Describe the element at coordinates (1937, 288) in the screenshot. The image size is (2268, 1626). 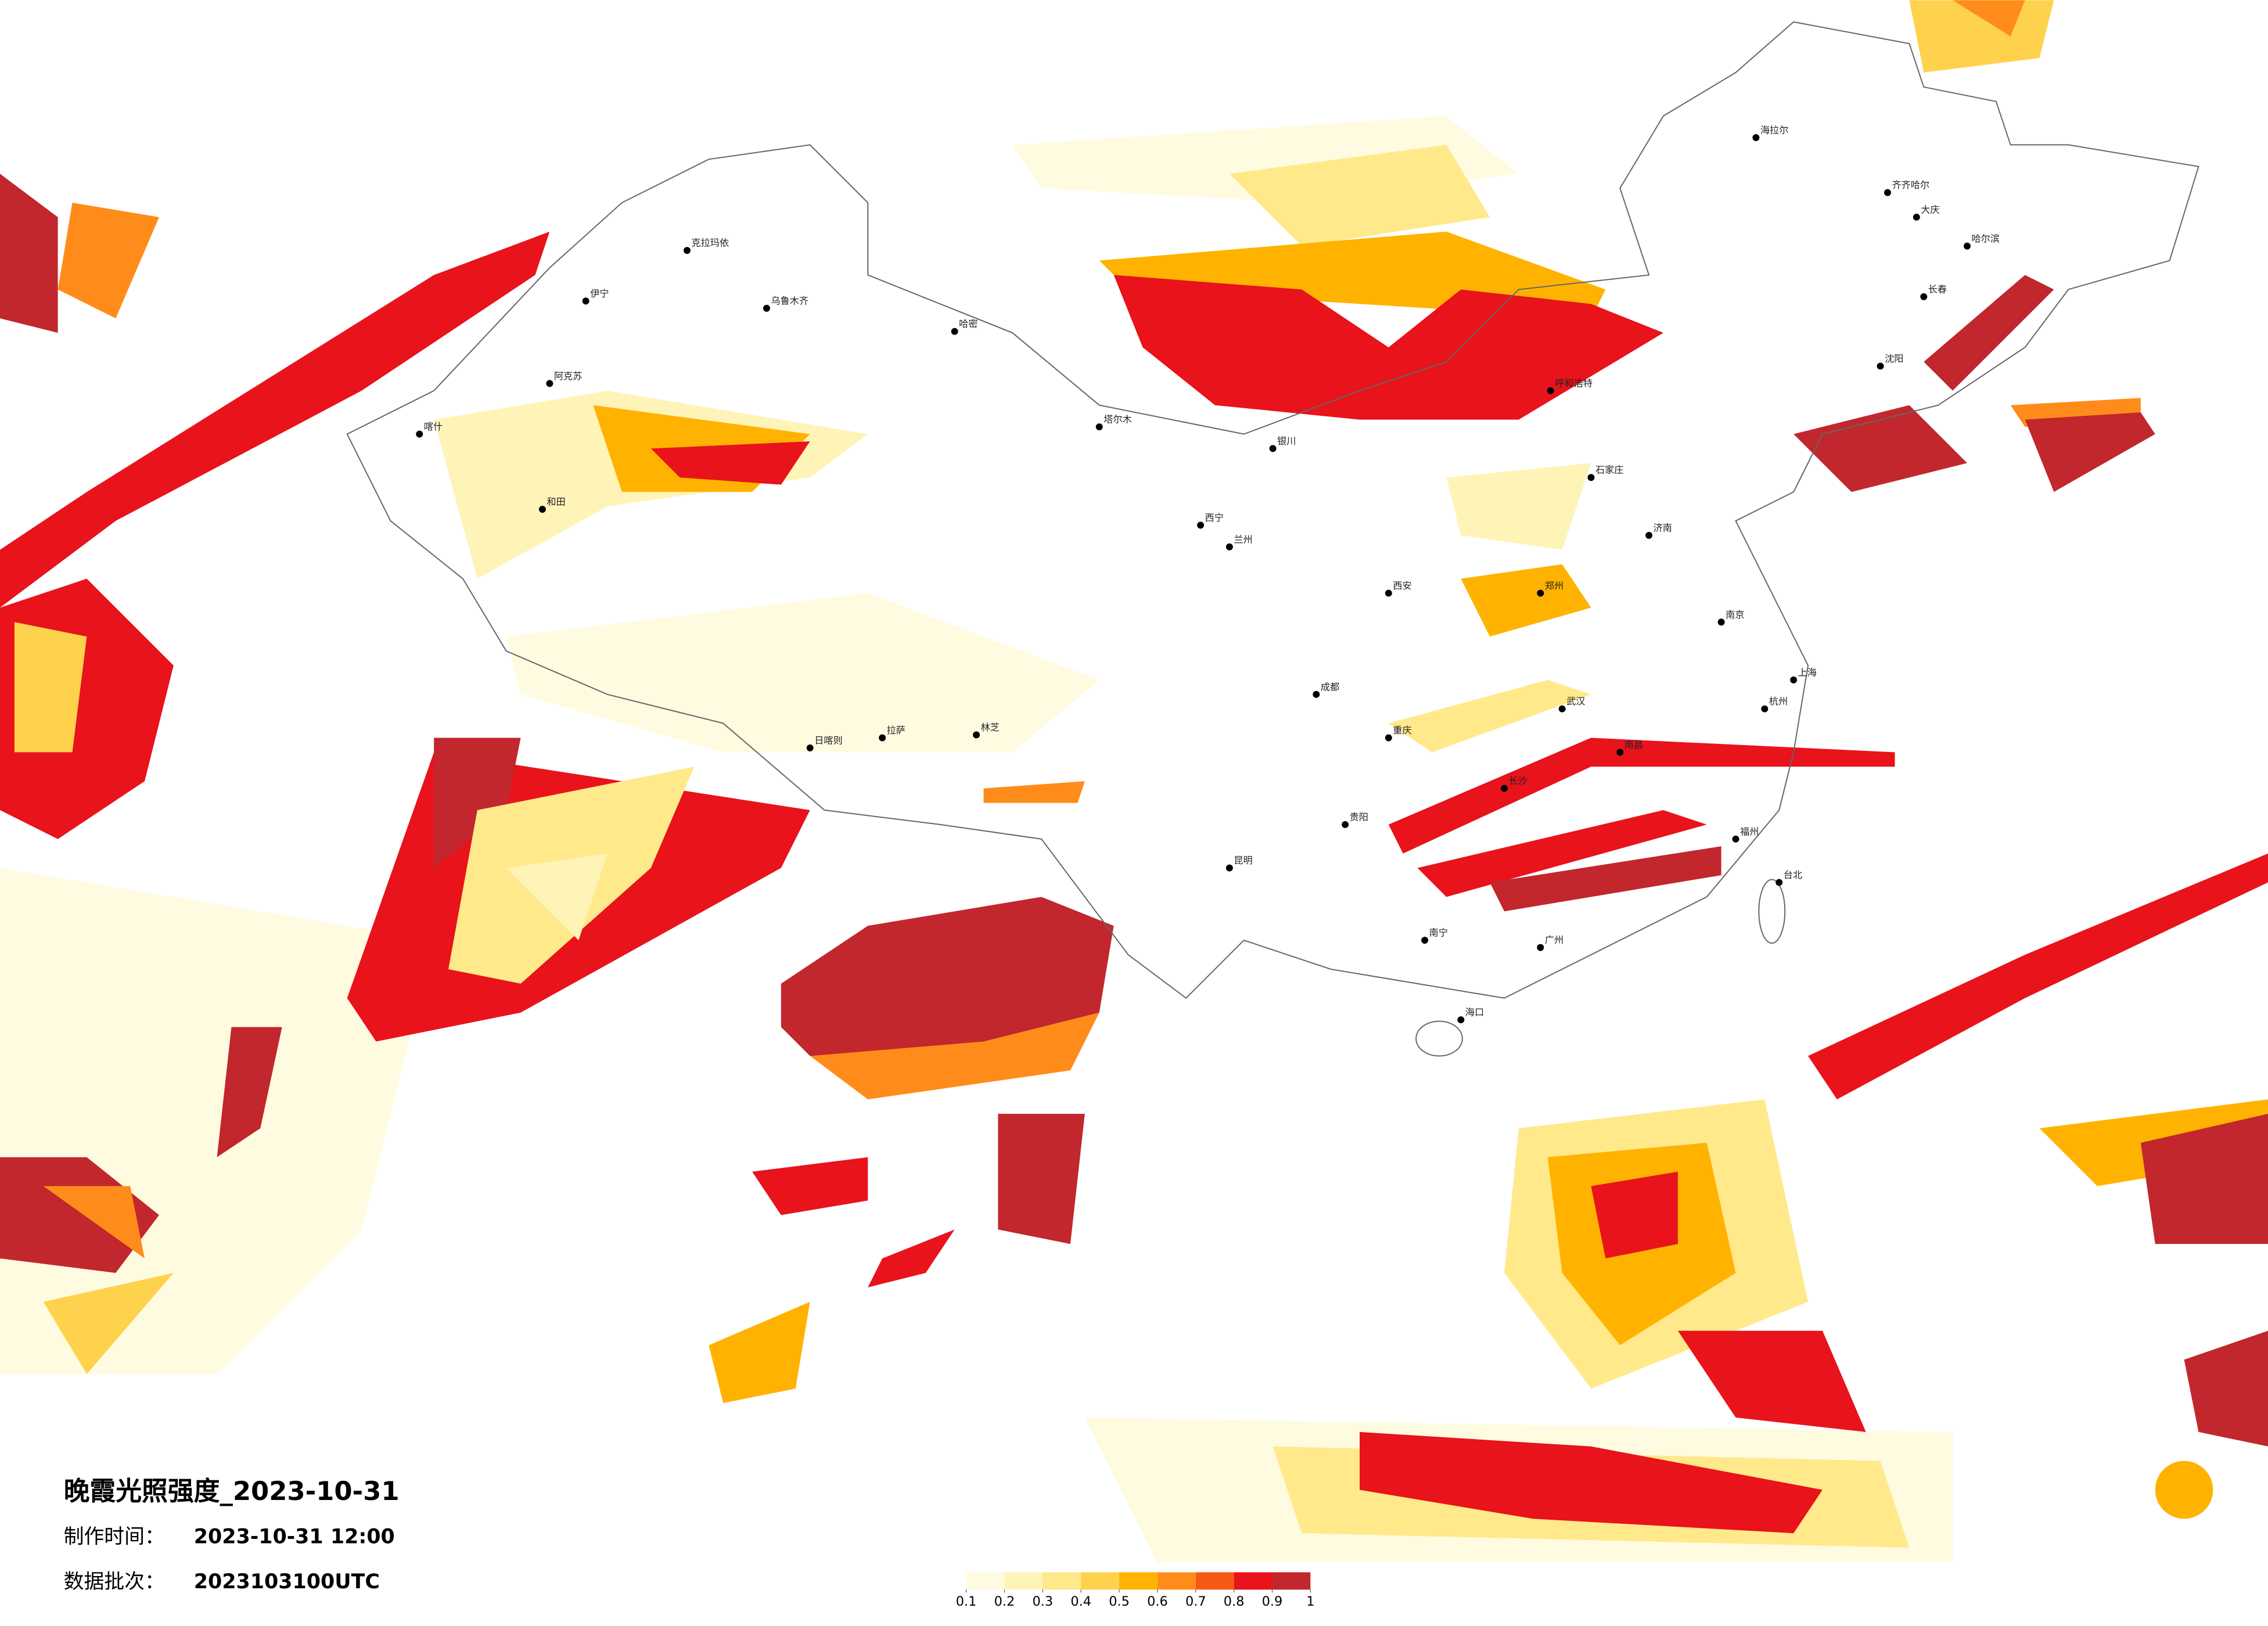
I see `city-label: 长春` at that location.